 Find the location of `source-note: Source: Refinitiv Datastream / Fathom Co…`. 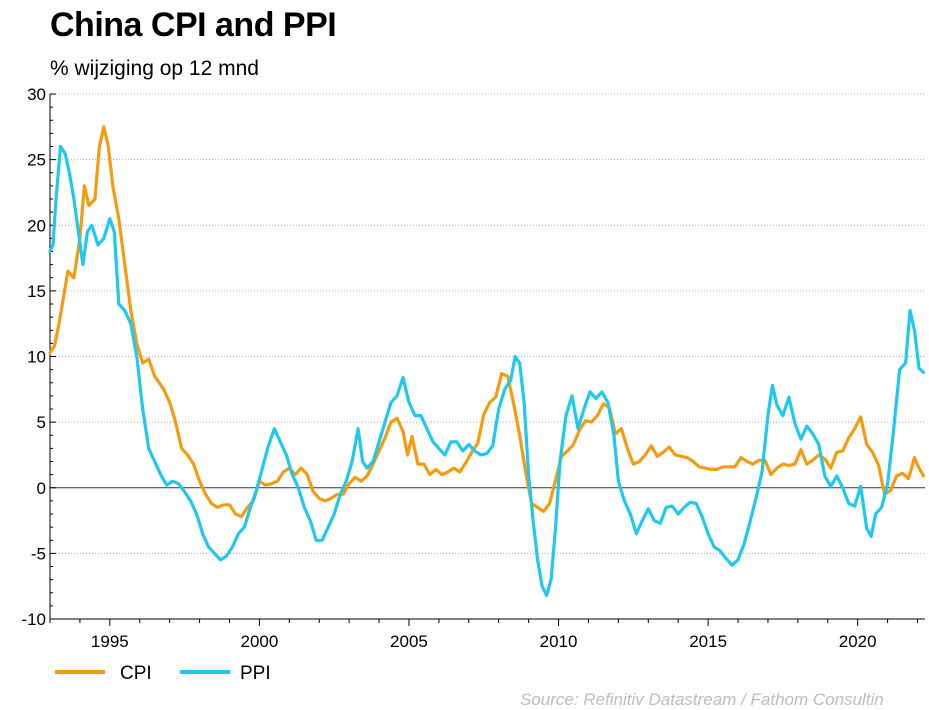

source-note: Source: Refinitiv Datastream / Fathom Co… is located at coordinates (702, 699).